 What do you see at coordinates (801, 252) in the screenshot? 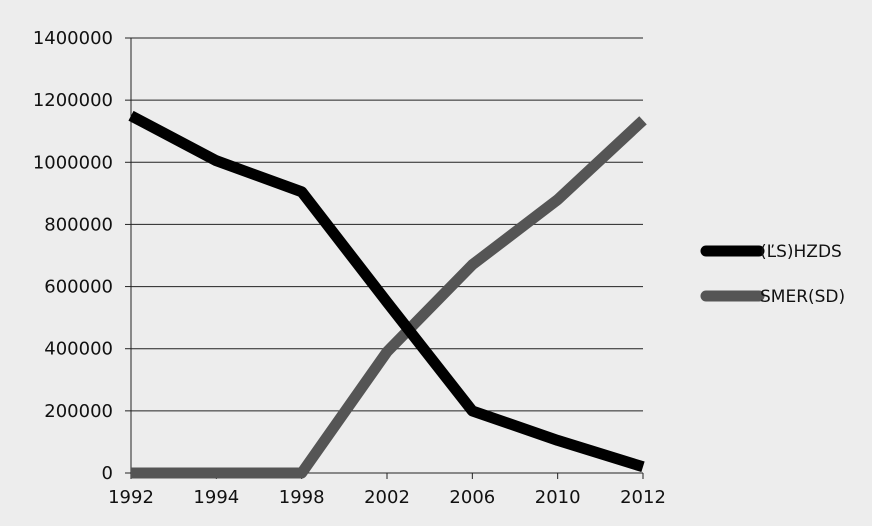
I see `legend-label: (ĽS)HZDS` at bounding box center [801, 252].